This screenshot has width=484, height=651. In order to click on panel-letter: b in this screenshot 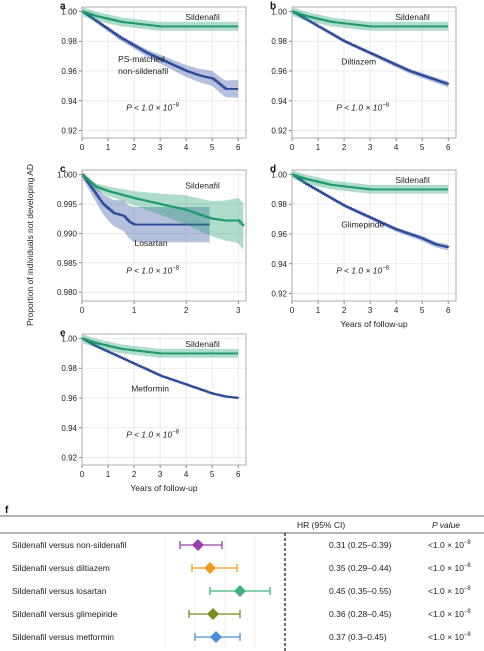, I will do `click(273, 6)`.